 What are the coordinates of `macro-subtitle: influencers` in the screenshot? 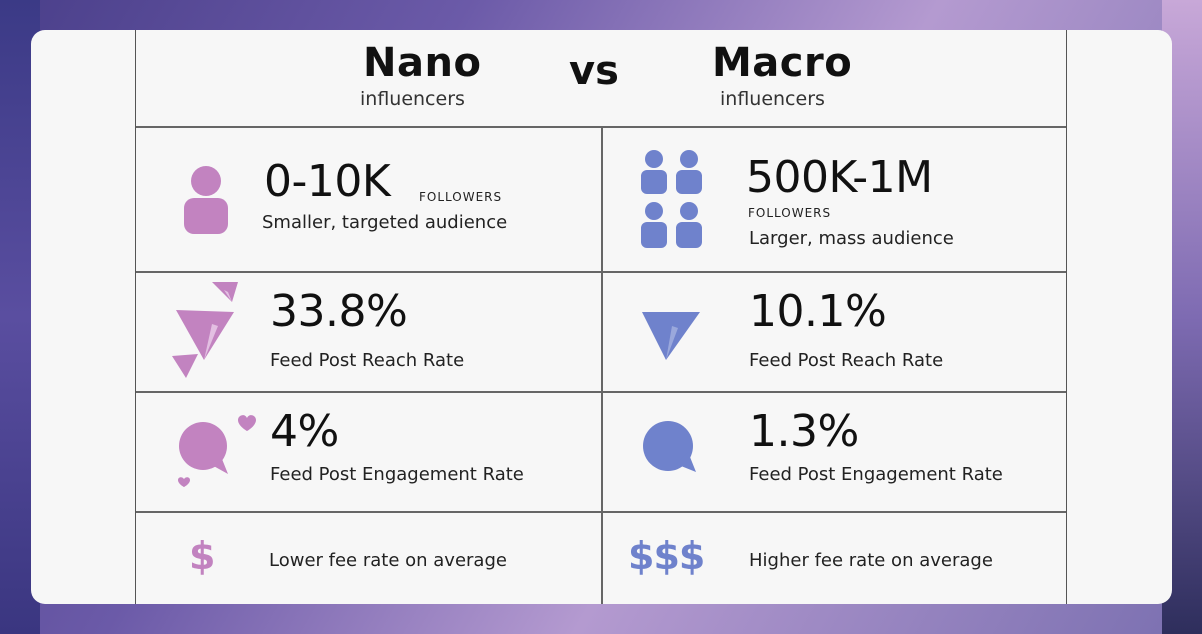 It's located at (772, 99).